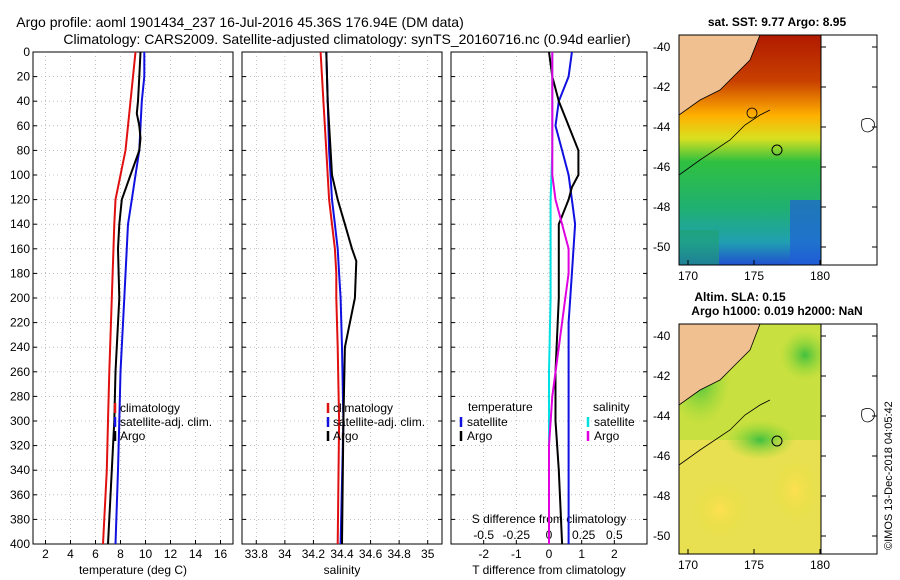  Describe the element at coordinates (20, 372) in the screenshot. I see `depth-tick-label: 260` at that location.